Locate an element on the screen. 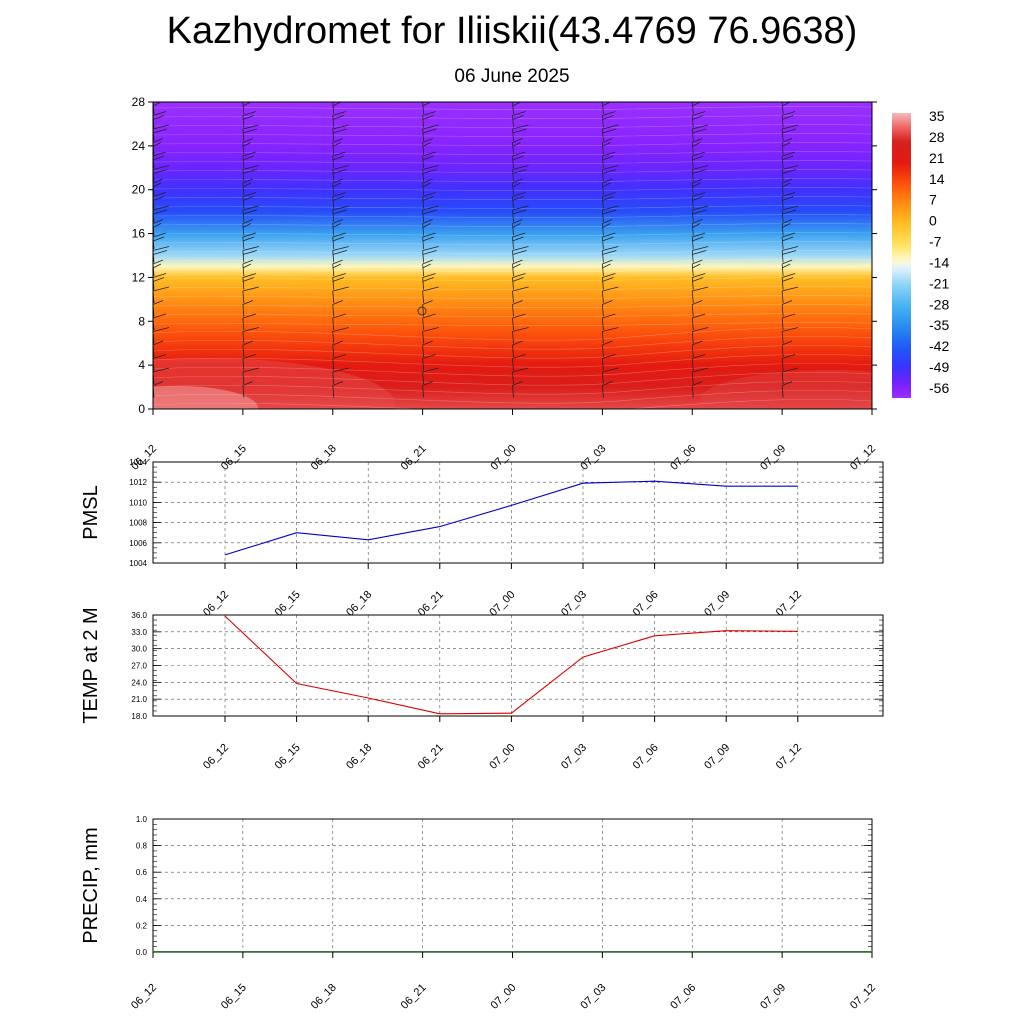 This screenshot has width=1024, height=1024. precip-x-tick-label: 07_03 is located at coordinates (593, 997).